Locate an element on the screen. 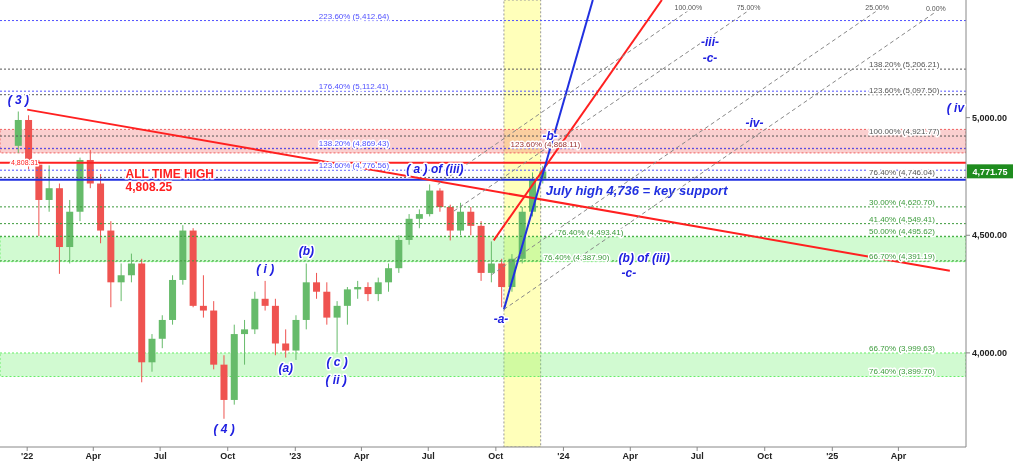 This screenshot has height=473, width=1024. annotation: 123.60% (5,097.50) is located at coordinates (904, 90).